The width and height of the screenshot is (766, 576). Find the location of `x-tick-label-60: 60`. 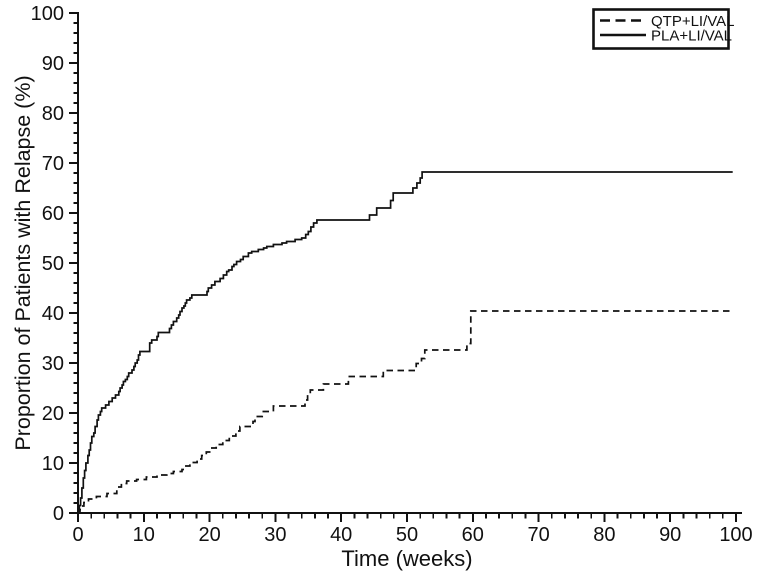

x-tick-label-60: 60 is located at coordinates (473, 535).